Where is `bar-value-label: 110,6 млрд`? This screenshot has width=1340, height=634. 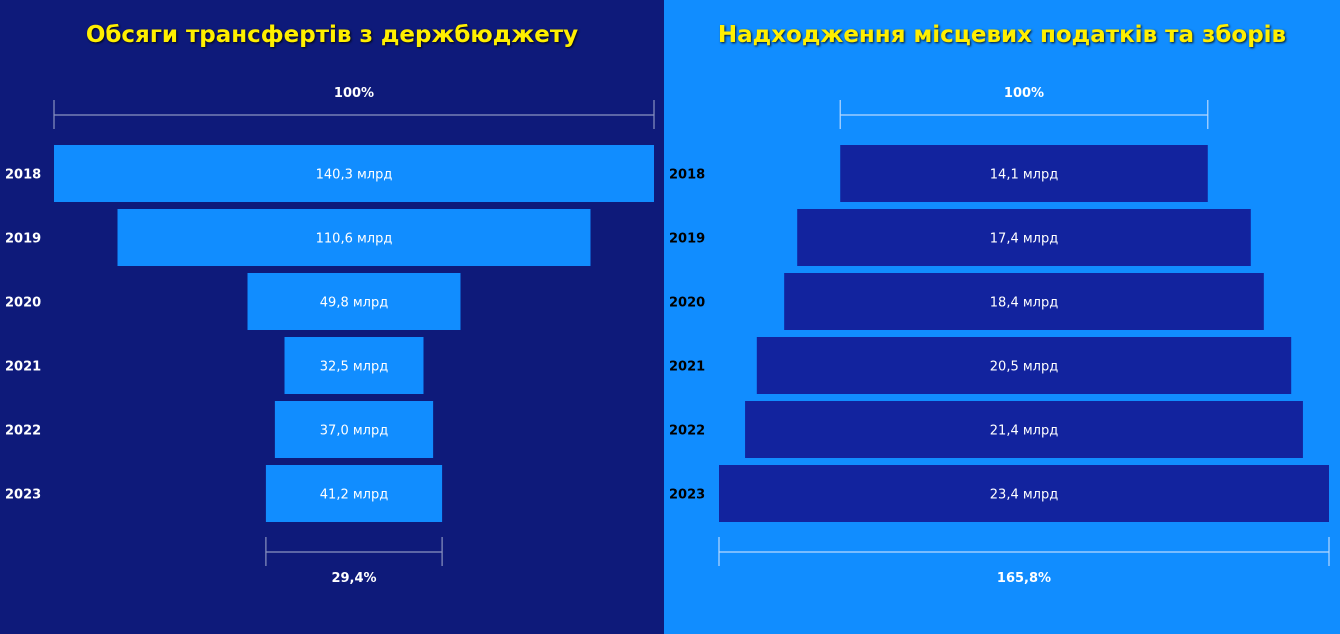
bar-value-label: 110,6 млрд is located at coordinates (354, 239).